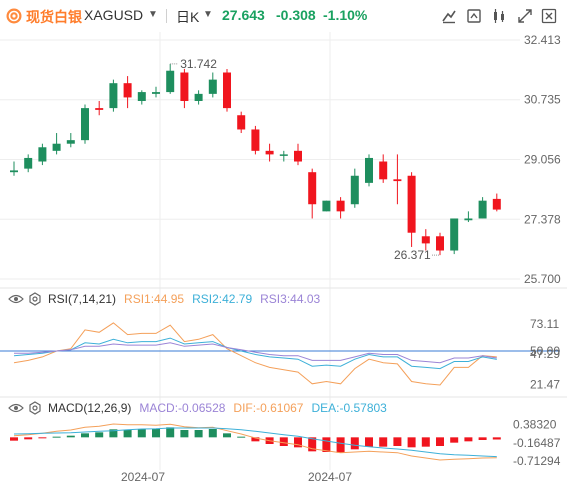  I want to click on rsi3-line, so click(255, 353).